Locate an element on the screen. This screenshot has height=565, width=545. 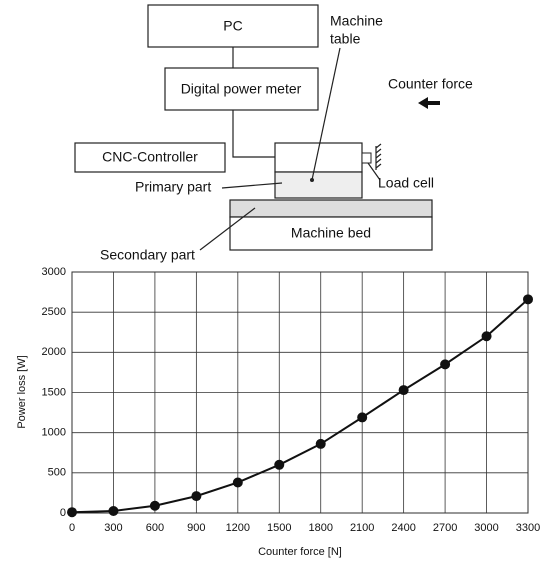
pc-box is located at coordinates (233, 26).